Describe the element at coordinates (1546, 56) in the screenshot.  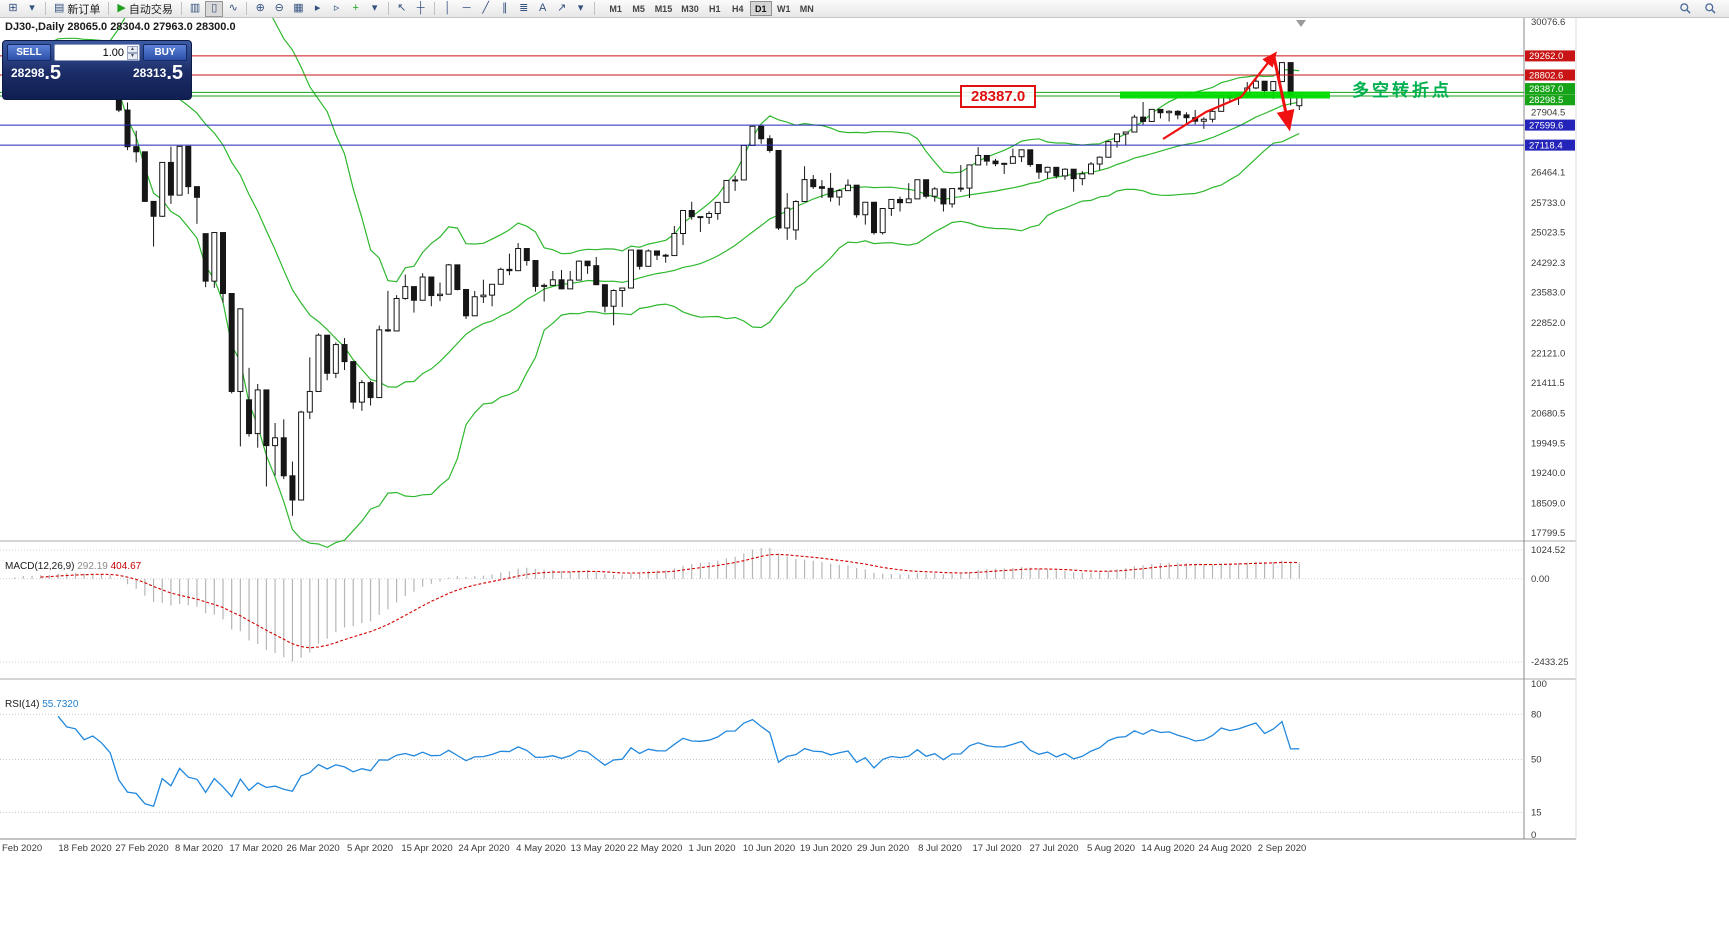
I see `svg-text: 29262.0` at that location.